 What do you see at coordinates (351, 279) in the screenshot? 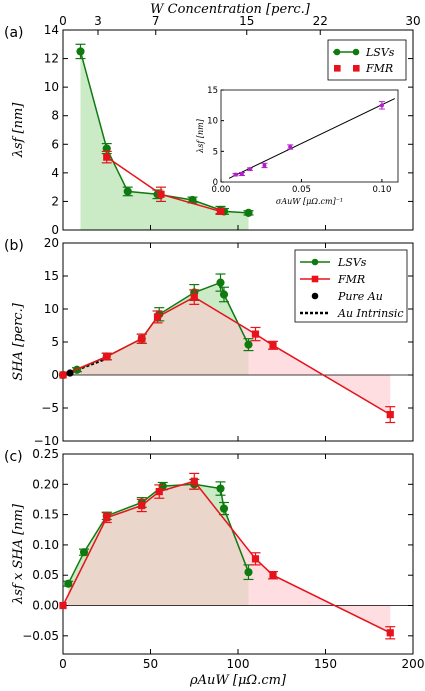
I see `legend-label: FMR` at bounding box center [351, 279].